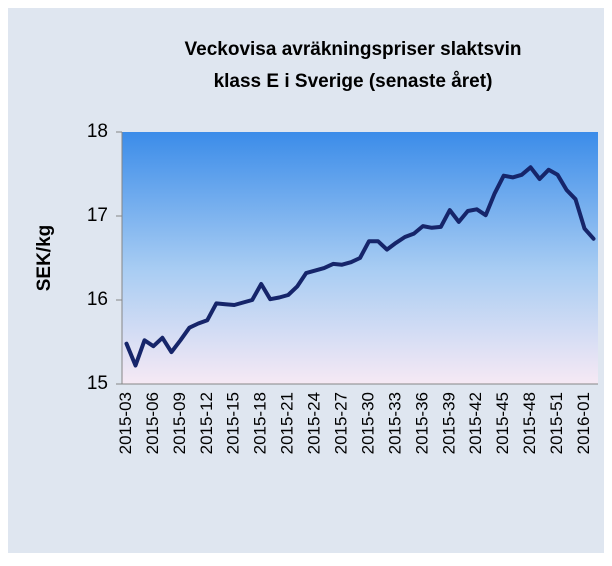 The height and width of the screenshot is (566, 612). What do you see at coordinates (125, 423) in the screenshot?
I see `x-tick-label: 2015-03` at bounding box center [125, 423].